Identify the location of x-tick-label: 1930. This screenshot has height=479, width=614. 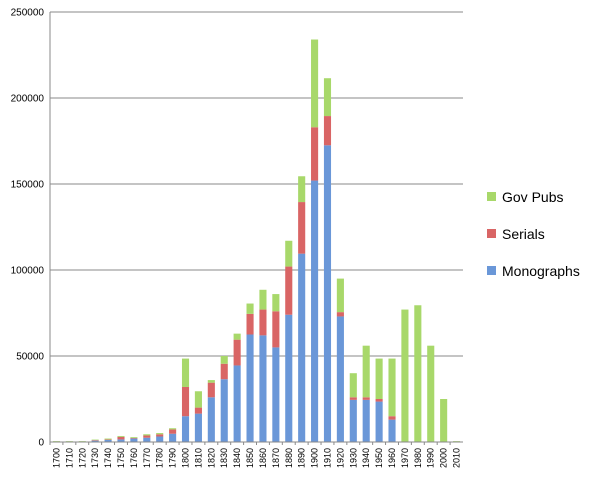
(353, 458).